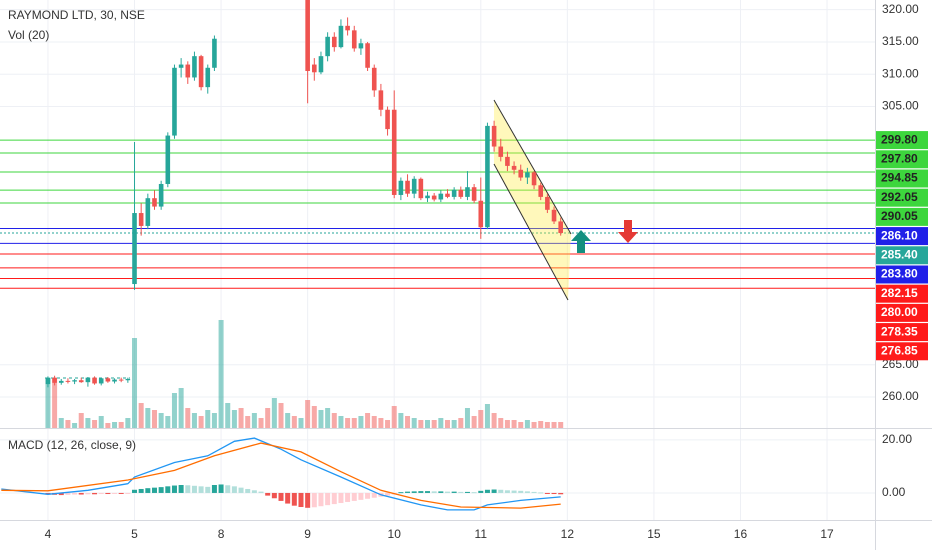  Describe the element at coordinates (281, 475) in the screenshot. I see `signal-line` at that location.